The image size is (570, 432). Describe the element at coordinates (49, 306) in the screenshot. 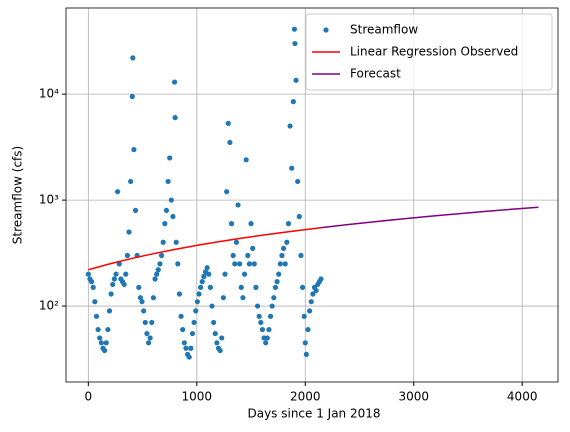

I see `y-tick-label: 10²` at that location.